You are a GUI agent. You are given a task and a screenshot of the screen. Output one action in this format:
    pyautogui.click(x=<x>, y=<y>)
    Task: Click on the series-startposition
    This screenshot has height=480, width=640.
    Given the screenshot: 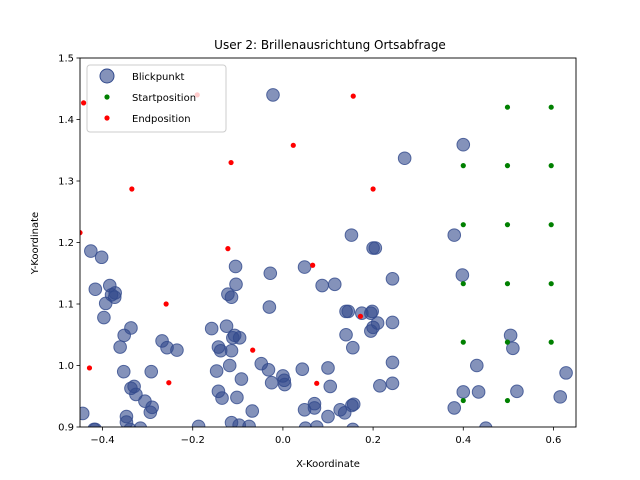 What is the action you would take?
    pyautogui.click(x=507, y=254)
    